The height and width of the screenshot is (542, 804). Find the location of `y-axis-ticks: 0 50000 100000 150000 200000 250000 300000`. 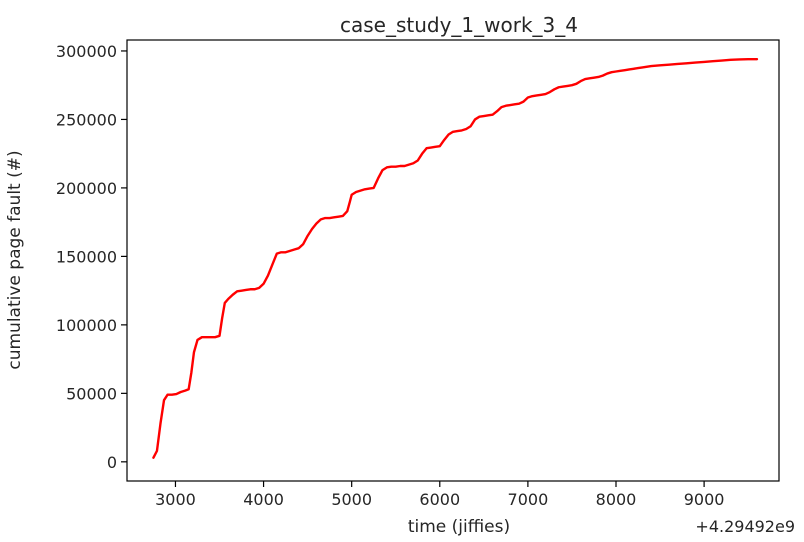

y-axis-ticks: 0 50000 100000 150000 200000 250000 300000 is located at coordinates (91, 257).